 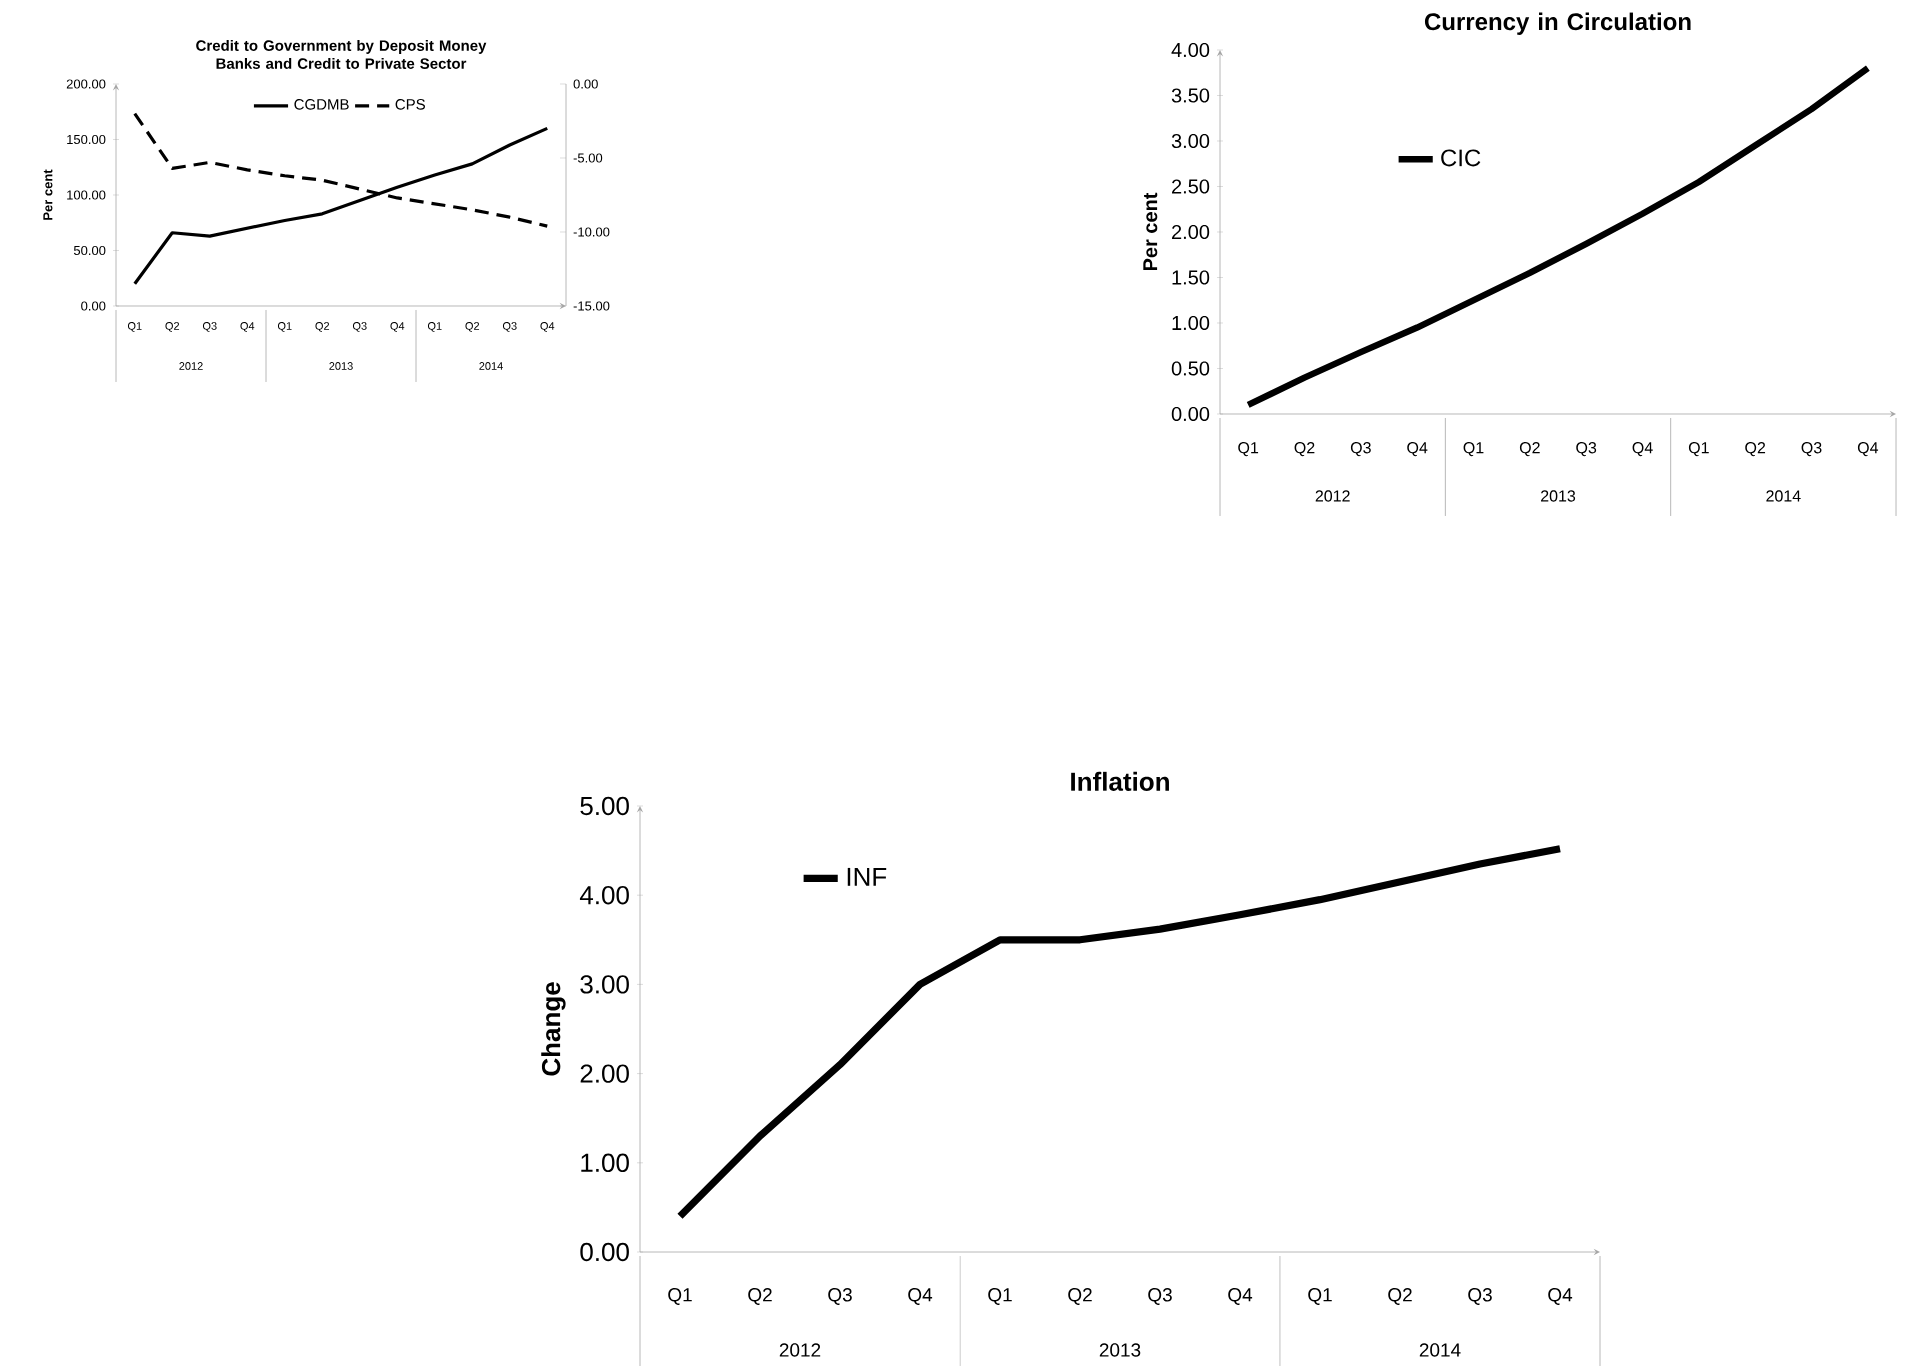 I want to click on y-tick-label: 0.50, so click(x=1190, y=368).